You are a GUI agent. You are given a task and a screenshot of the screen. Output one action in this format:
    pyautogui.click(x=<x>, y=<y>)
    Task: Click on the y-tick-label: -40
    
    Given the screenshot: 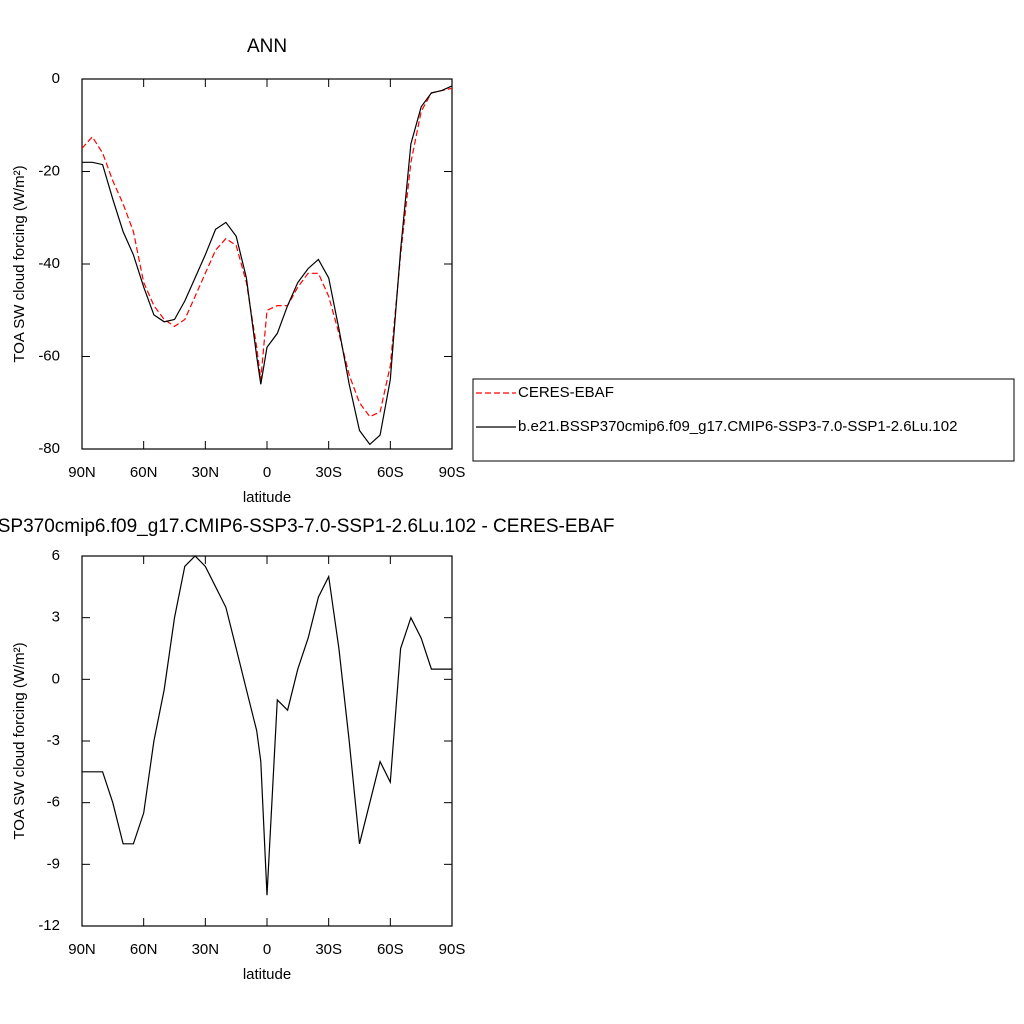 What is the action you would take?
    pyautogui.click(x=49, y=263)
    